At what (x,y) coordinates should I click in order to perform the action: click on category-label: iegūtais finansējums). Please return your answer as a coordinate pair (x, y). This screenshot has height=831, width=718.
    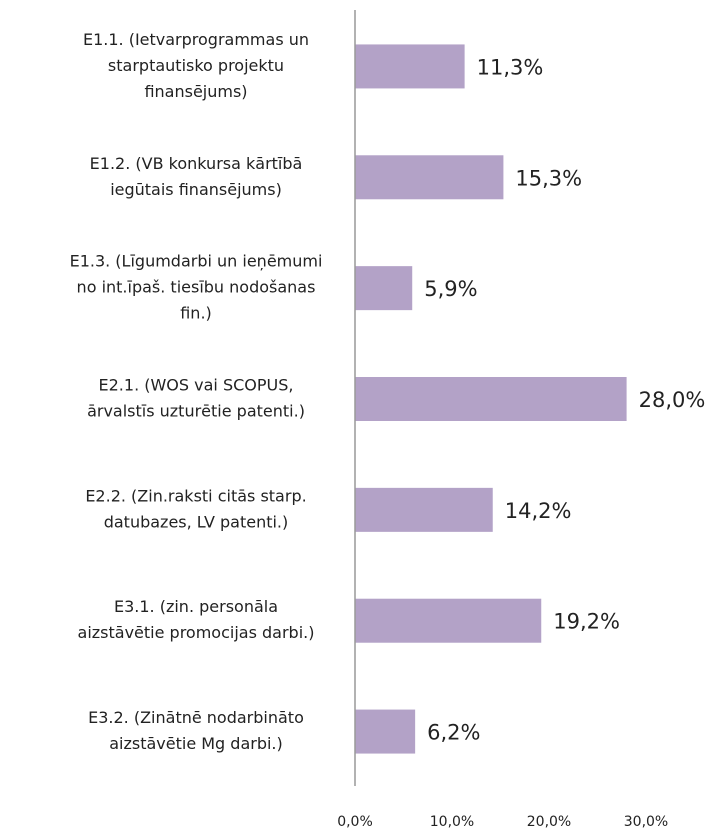
    Looking at the image, I should click on (196, 189).